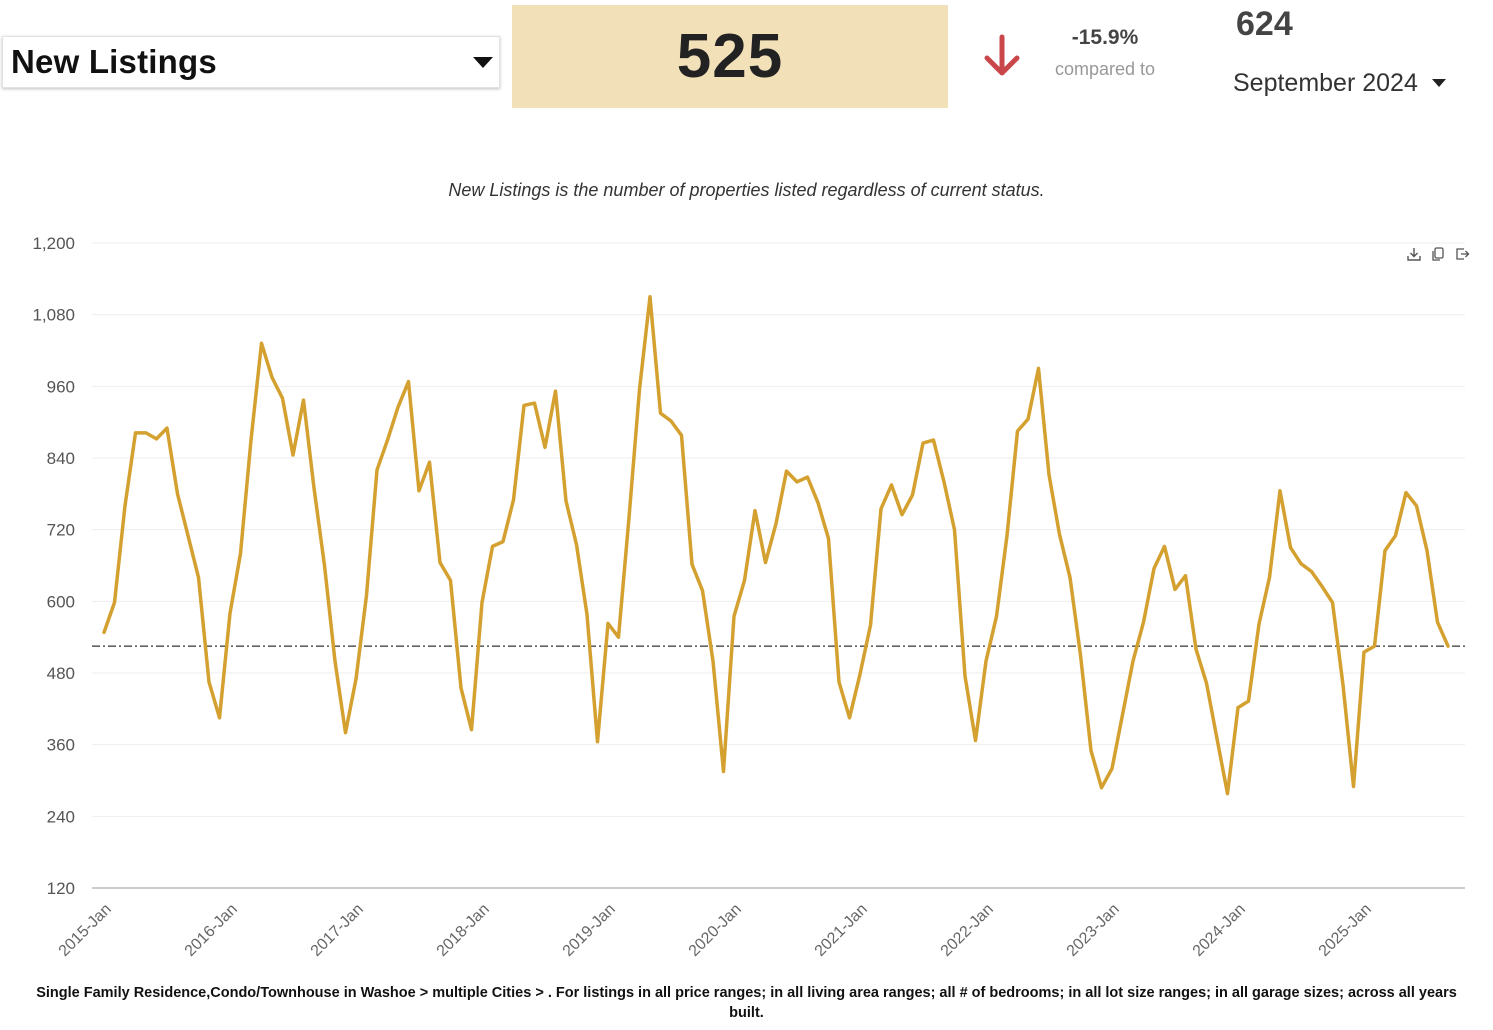 The width and height of the screenshot is (1493, 1030). I want to click on current-value-panel: 525, so click(730, 56).